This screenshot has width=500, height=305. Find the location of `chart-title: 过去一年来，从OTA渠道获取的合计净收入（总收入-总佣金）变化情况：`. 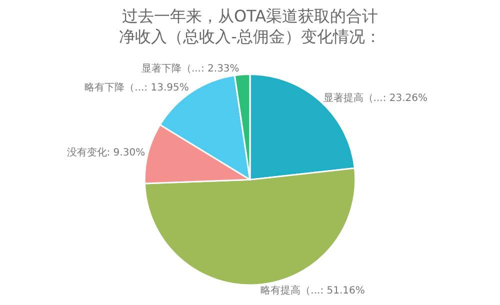

chart-title: 过去一年来，从OTA渠道获取的合计净收入（总收入-总佣金）变化情况： is located at coordinates (250, 26).